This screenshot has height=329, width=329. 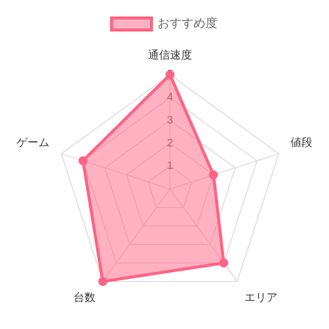 What do you see at coordinates (170, 55) in the screenshot?
I see `spoke-label: 通信速度` at bounding box center [170, 55].